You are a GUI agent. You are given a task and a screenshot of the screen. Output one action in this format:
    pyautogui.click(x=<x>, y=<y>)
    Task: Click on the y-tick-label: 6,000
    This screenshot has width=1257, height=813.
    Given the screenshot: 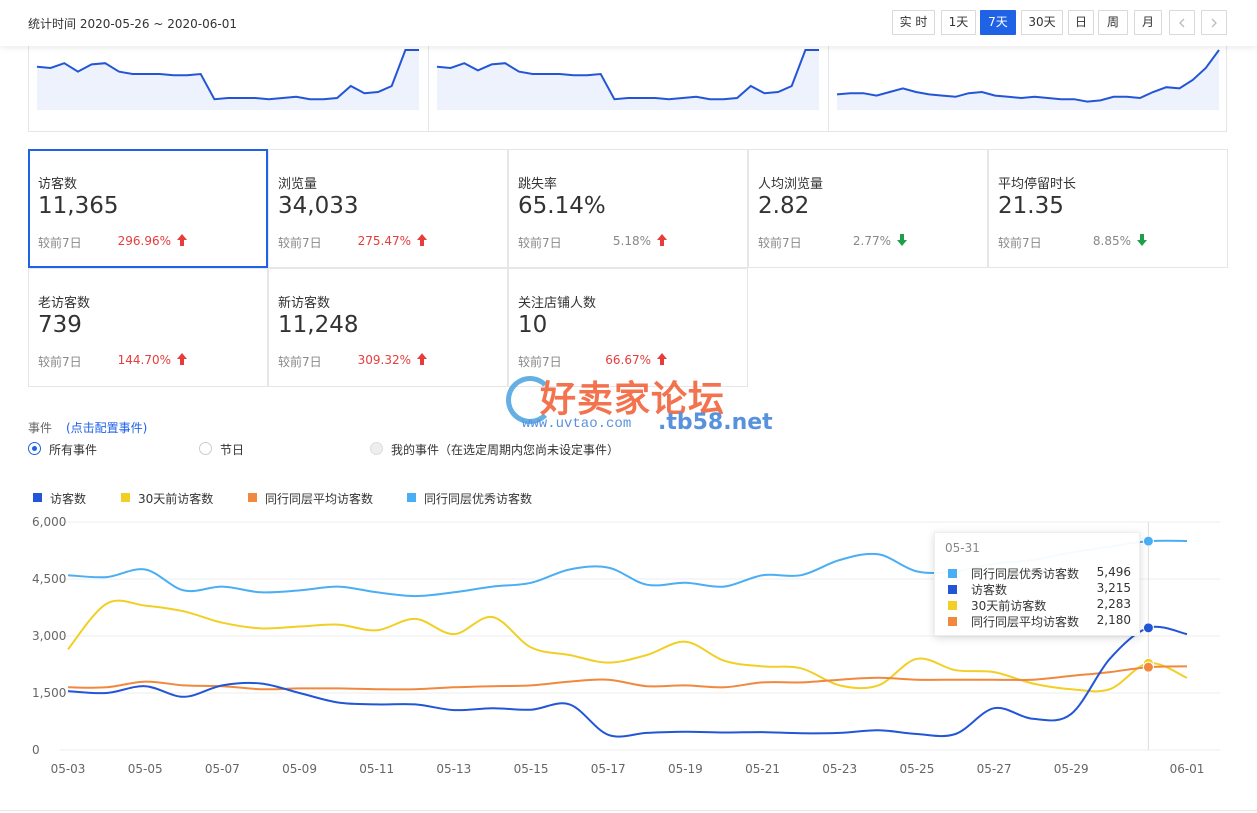 What is the action you would take?
    pyautogui.click(x=49, y=522)
    